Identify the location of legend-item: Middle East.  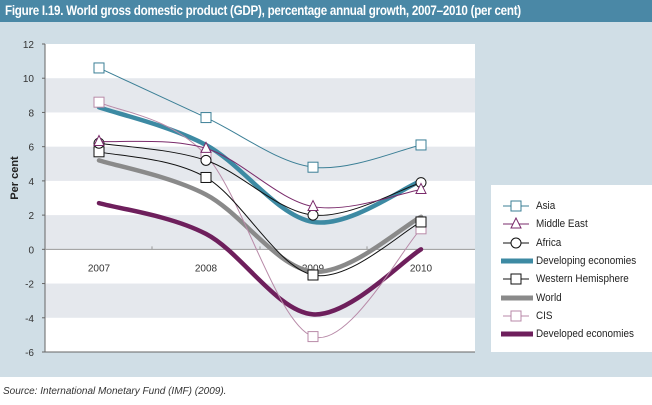
(571, 226).